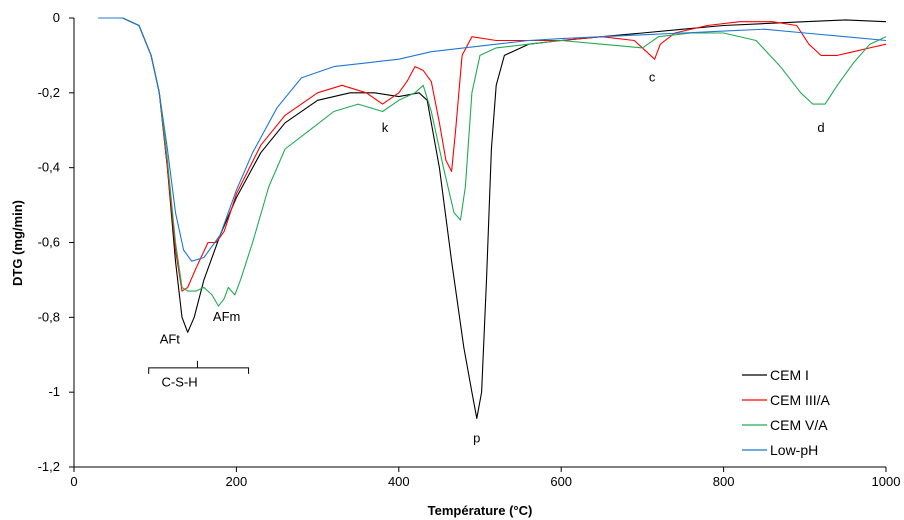  What do you see at coordinates (180, 382) in the screenshot?
I see `annotation-label: C-S-H` at bounding box center [180, 382].